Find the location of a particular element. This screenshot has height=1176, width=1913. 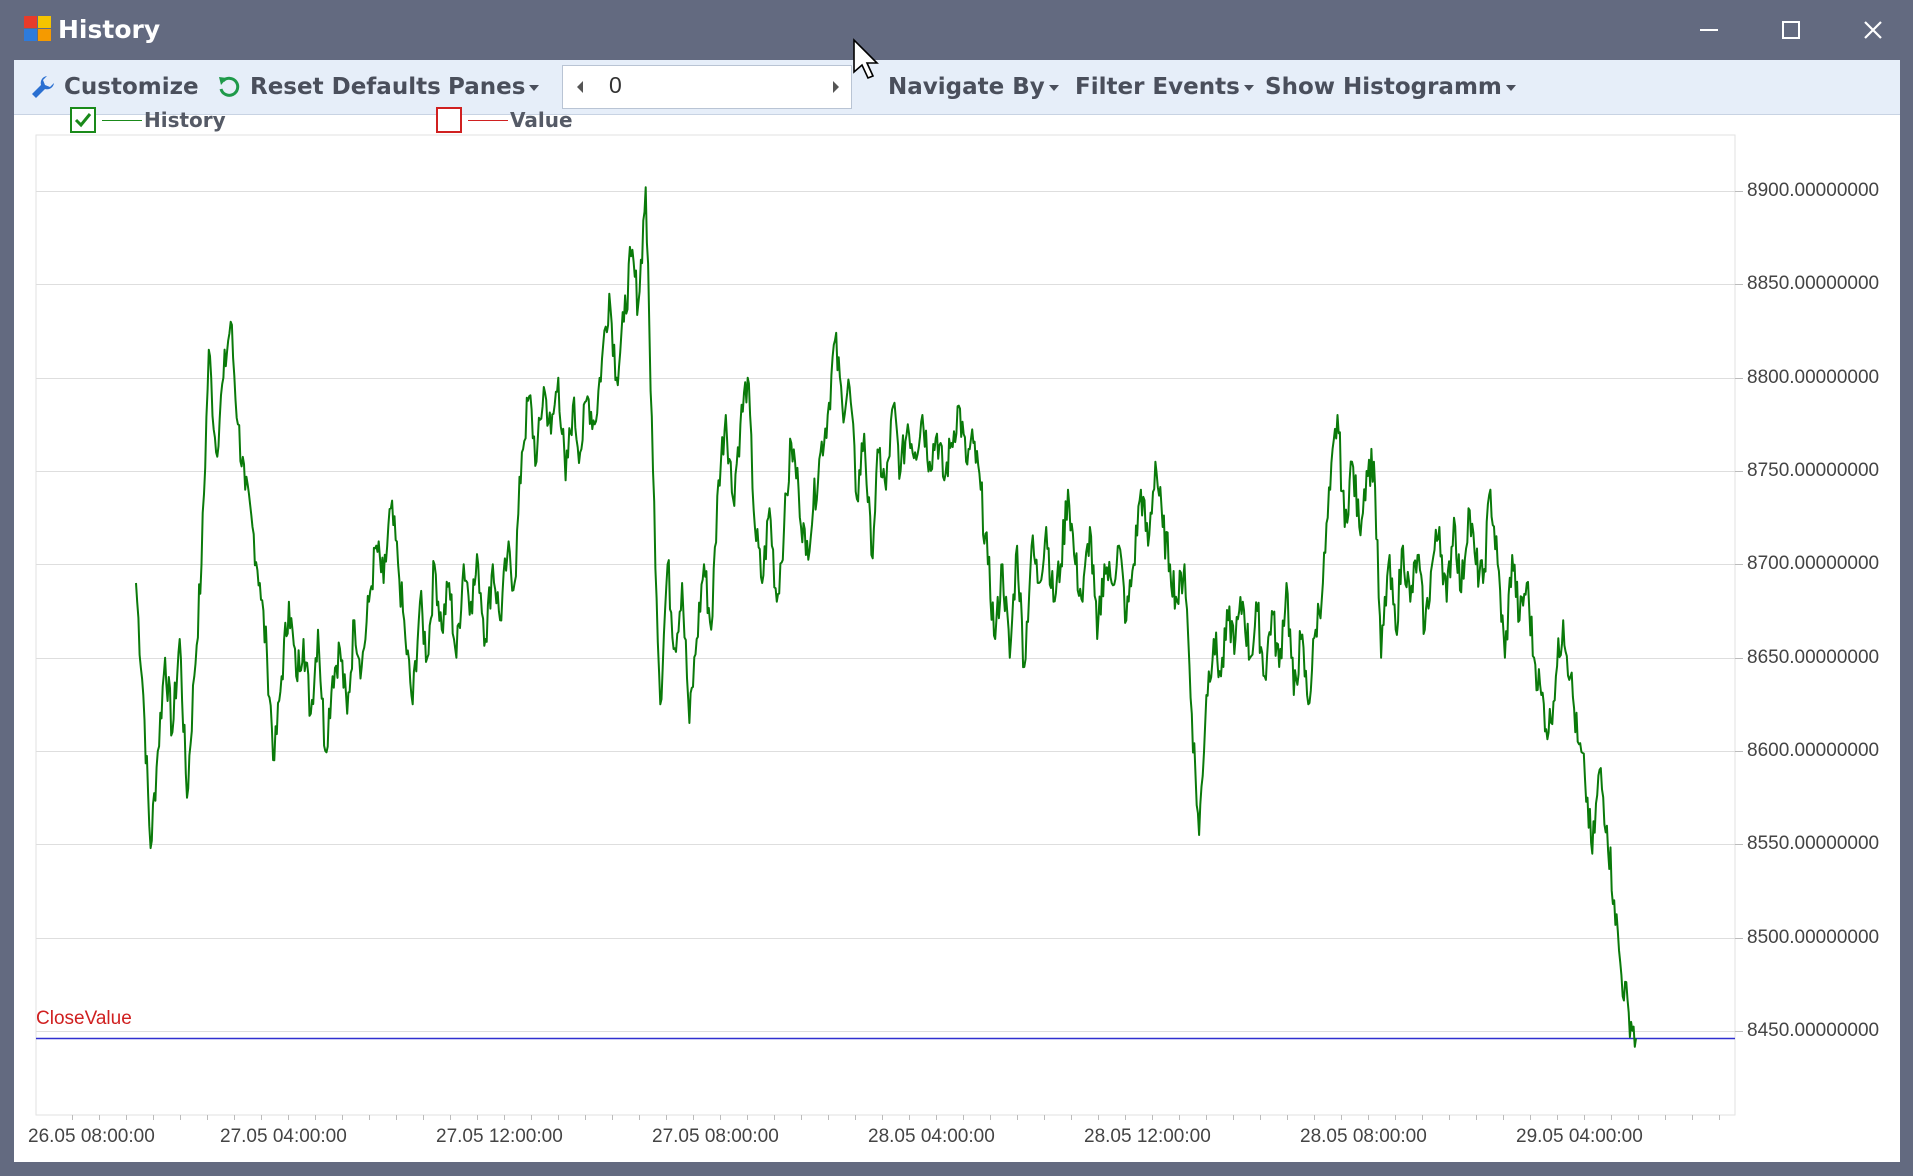

reset-icon is located at coordinates (229, 87).